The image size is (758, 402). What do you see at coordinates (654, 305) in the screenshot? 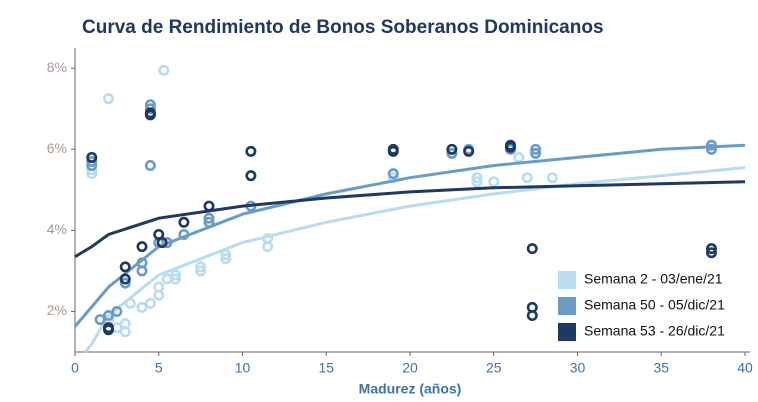
I see `legend-label: Semana 50 - 05/dic/21` at bounding box center [654, 305].